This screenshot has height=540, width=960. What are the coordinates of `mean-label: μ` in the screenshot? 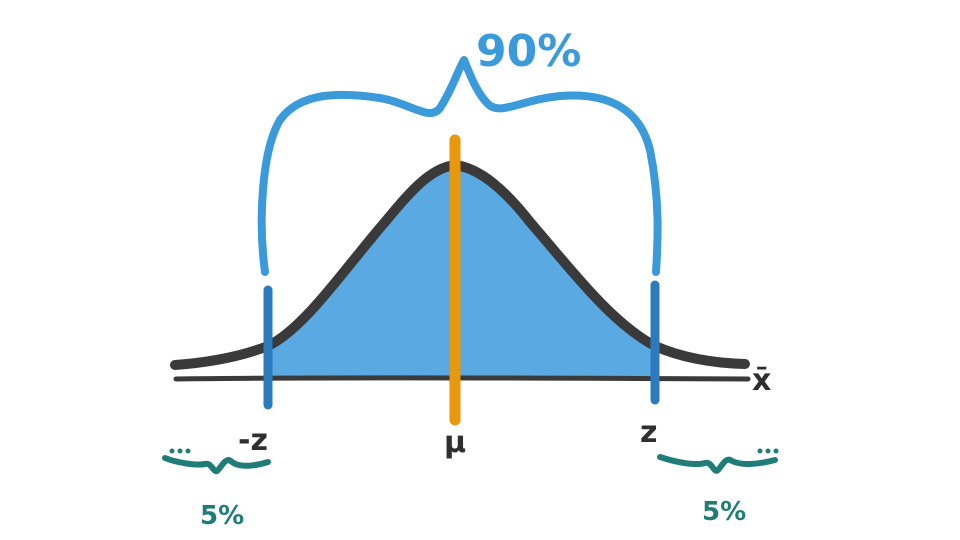 It's located at (455, 442).